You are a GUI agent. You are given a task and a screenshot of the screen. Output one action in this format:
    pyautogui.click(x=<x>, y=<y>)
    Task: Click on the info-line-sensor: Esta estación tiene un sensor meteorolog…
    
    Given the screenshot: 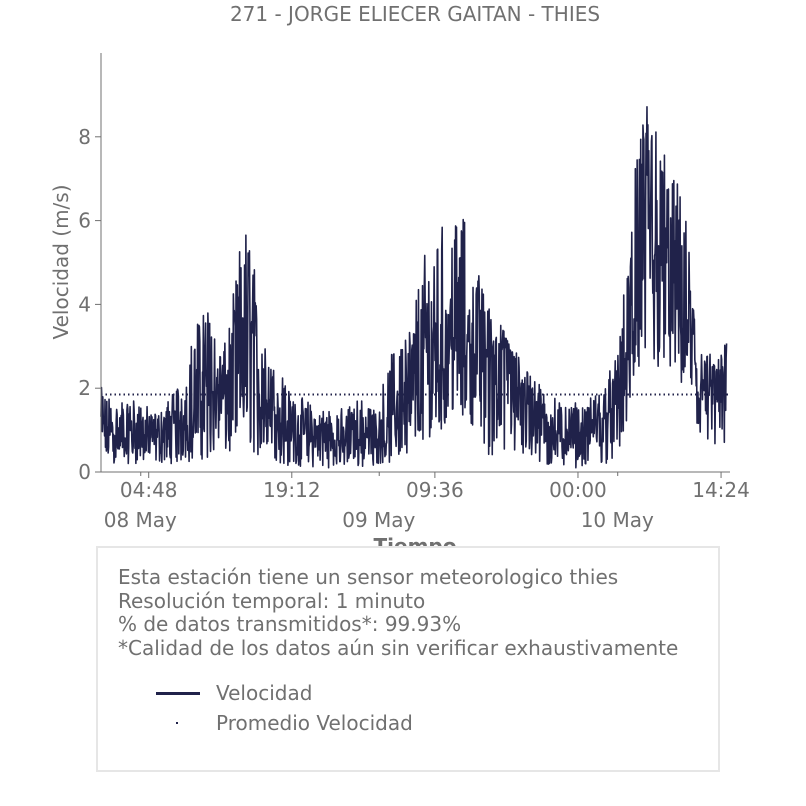 What is the action you would take?
    pyautogui.click(x=368, y=577)
    